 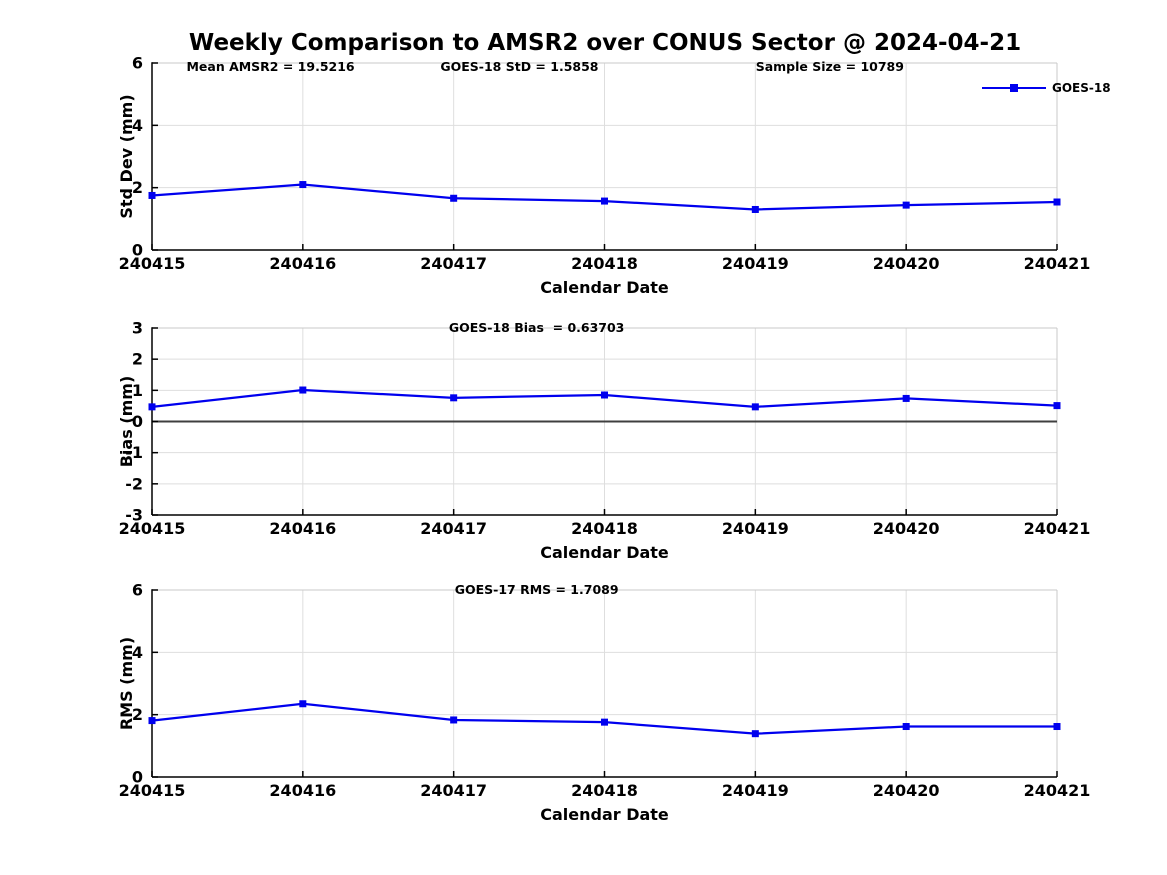 I want to click on legend-line-sample, so click(x=1014, y=88).